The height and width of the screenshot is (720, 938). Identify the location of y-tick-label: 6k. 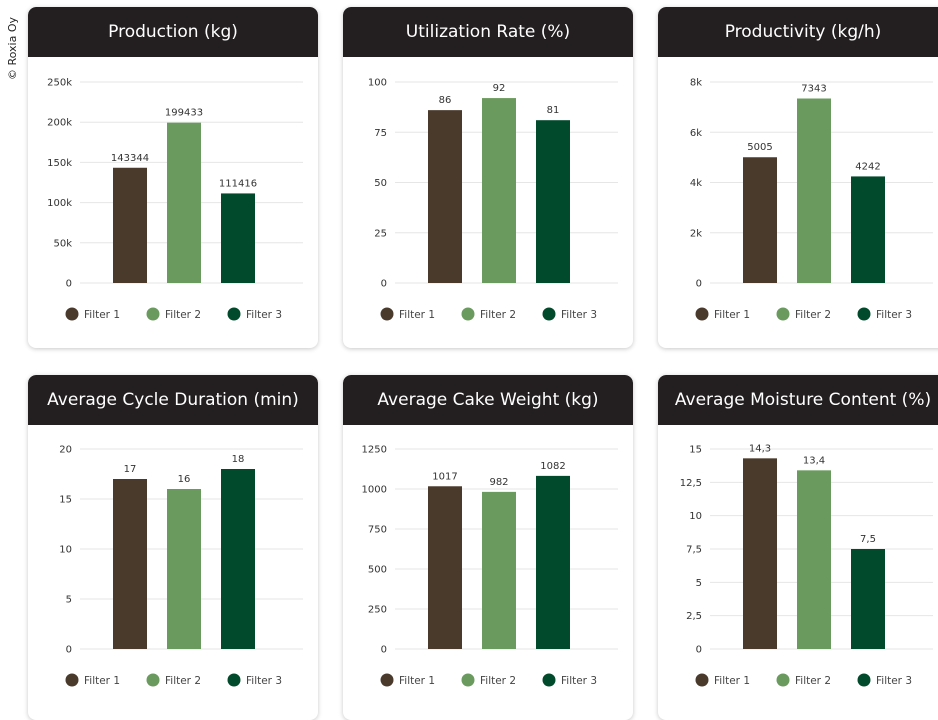
(696, 133).